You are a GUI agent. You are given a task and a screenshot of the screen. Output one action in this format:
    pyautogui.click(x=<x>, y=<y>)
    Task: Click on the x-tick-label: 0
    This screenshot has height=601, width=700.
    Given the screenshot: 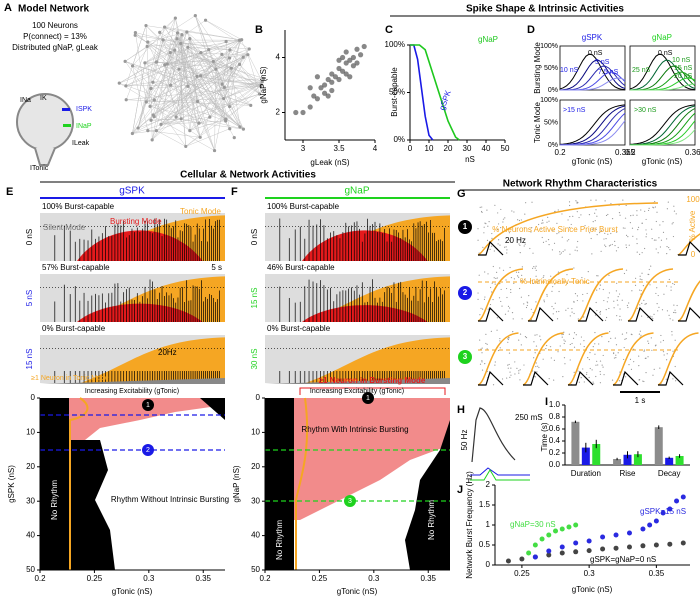 What is the action you would take?
    pyautogui.click(x=410, y=148)
    